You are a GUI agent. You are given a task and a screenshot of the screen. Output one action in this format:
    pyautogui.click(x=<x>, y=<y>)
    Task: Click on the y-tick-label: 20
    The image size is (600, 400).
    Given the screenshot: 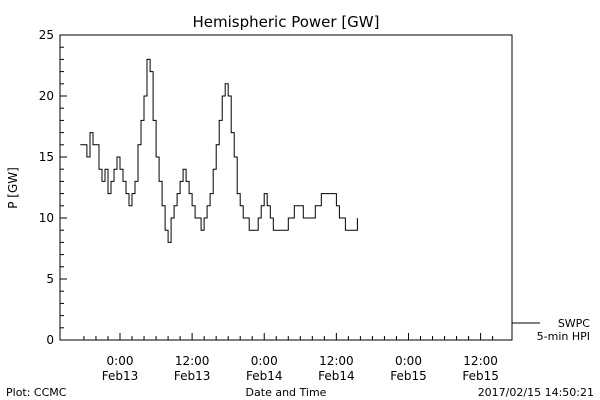 What is the action you would take?
    pyautogui.click(x=46, y=96)
    